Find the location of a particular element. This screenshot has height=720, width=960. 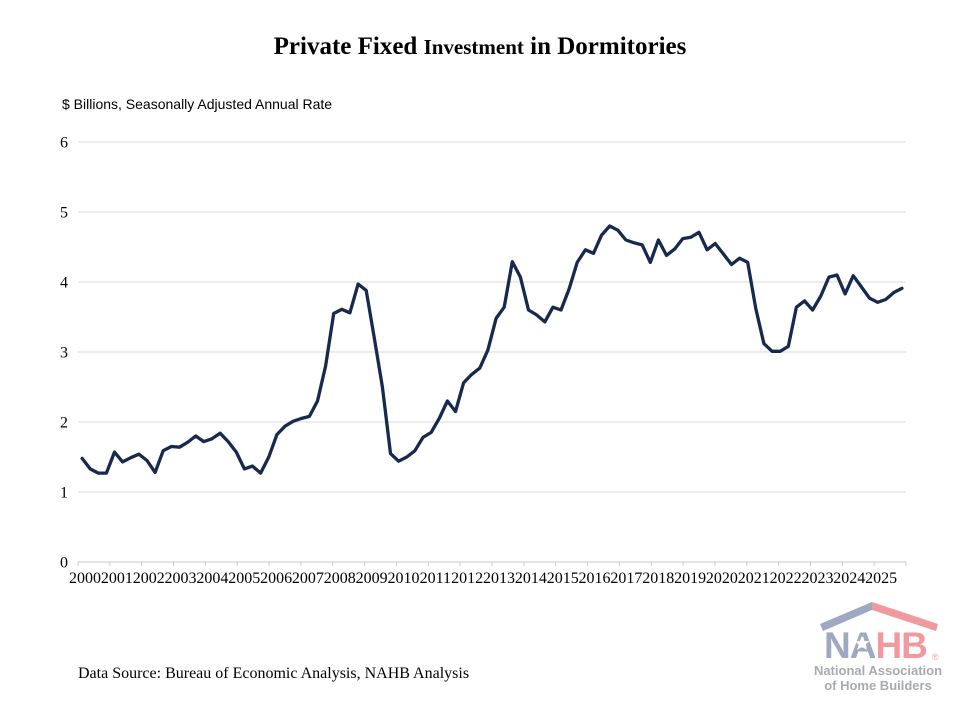

y-axis-label-4: 4 is located at coordinates (64, 283).